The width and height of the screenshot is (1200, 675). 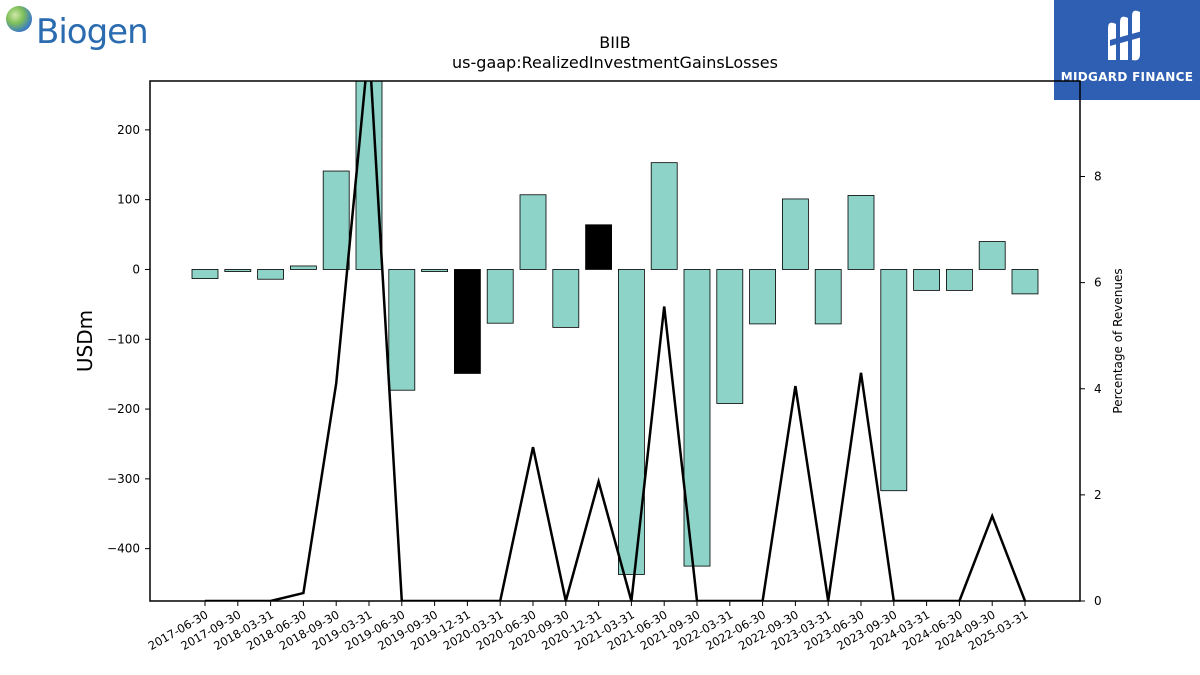 I want to click on y-axis-right: 8 6 4 2 0, so click(x=1091, y=389).